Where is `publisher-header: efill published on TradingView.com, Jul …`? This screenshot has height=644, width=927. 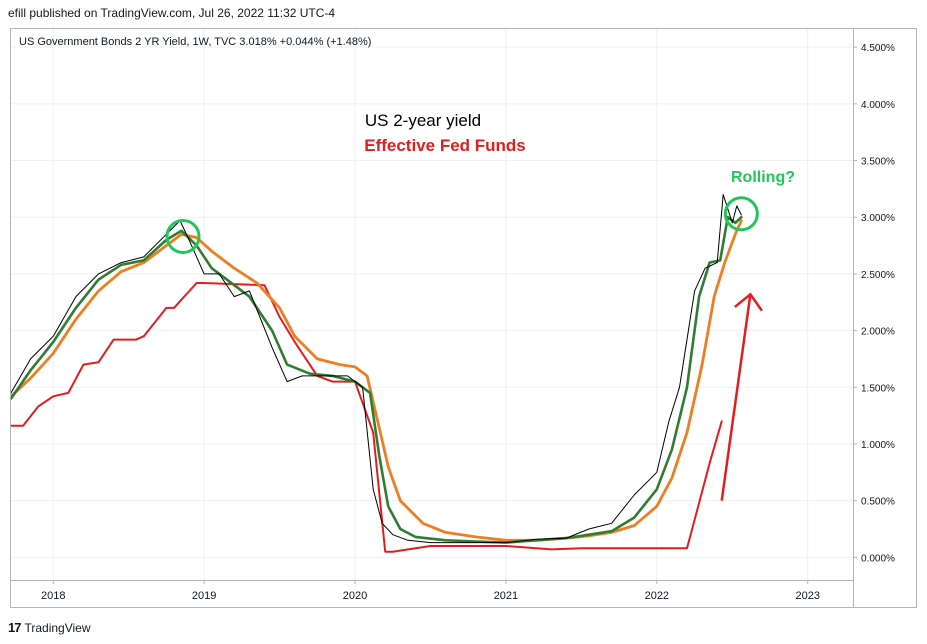 publisher-header: efill published on TradingView.com, Jul … is located at coordinates (172, 13).